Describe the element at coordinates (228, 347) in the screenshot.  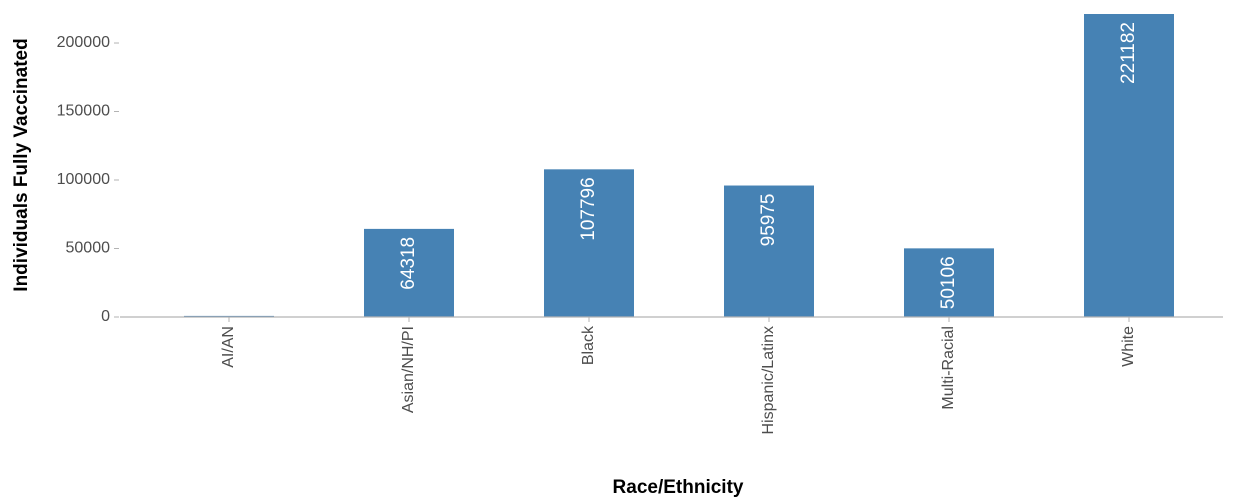
I see `x-tick-label: AI/AN` at that location.